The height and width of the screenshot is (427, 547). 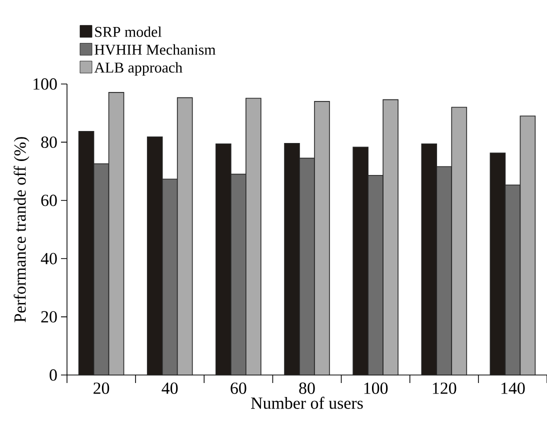 What do you see at coordinates (513, 388) in the screenshot?
I see `x-tick-label: 140` at bounding box center [513, 388].